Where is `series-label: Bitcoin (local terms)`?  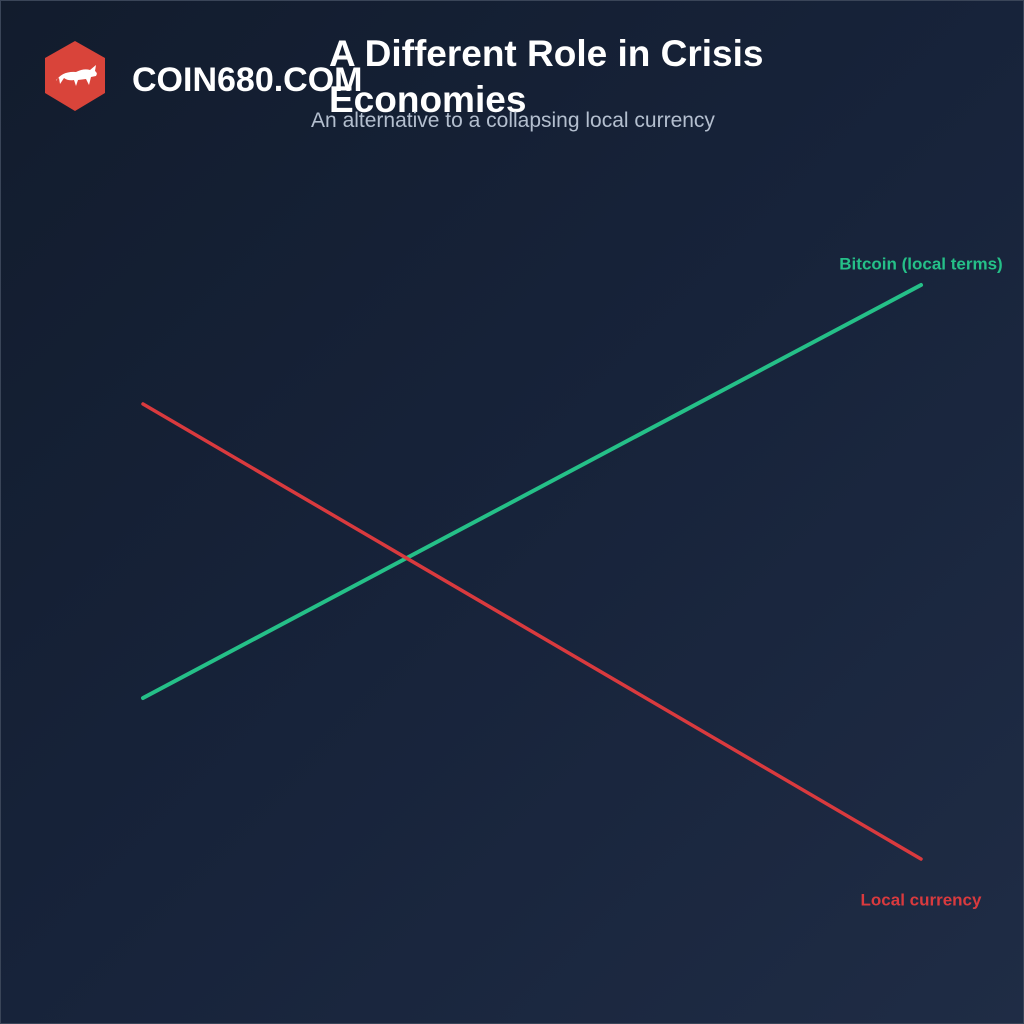 series-label: Bitcoin (local terms) is located at coordinates (920, 263).